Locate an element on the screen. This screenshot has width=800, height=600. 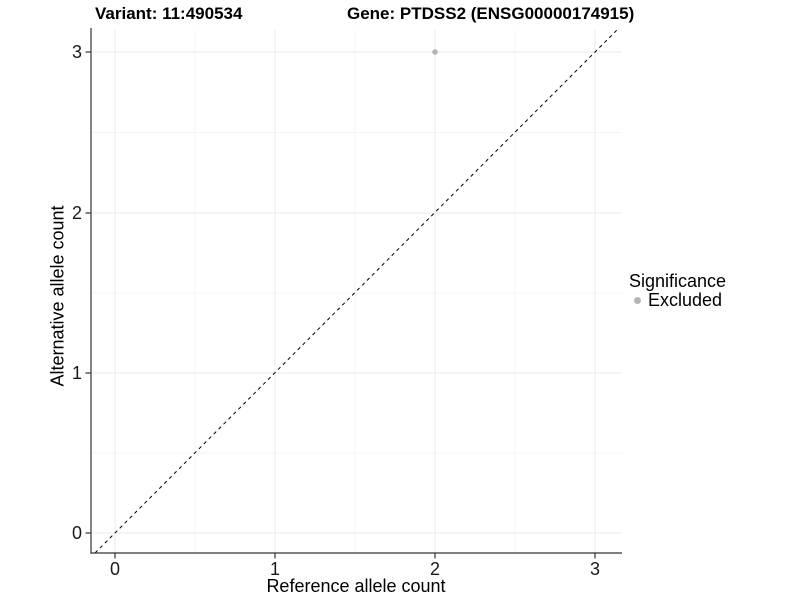
plot-title-variant: Variant: 11:490534 is located at coordinates (169, 13).